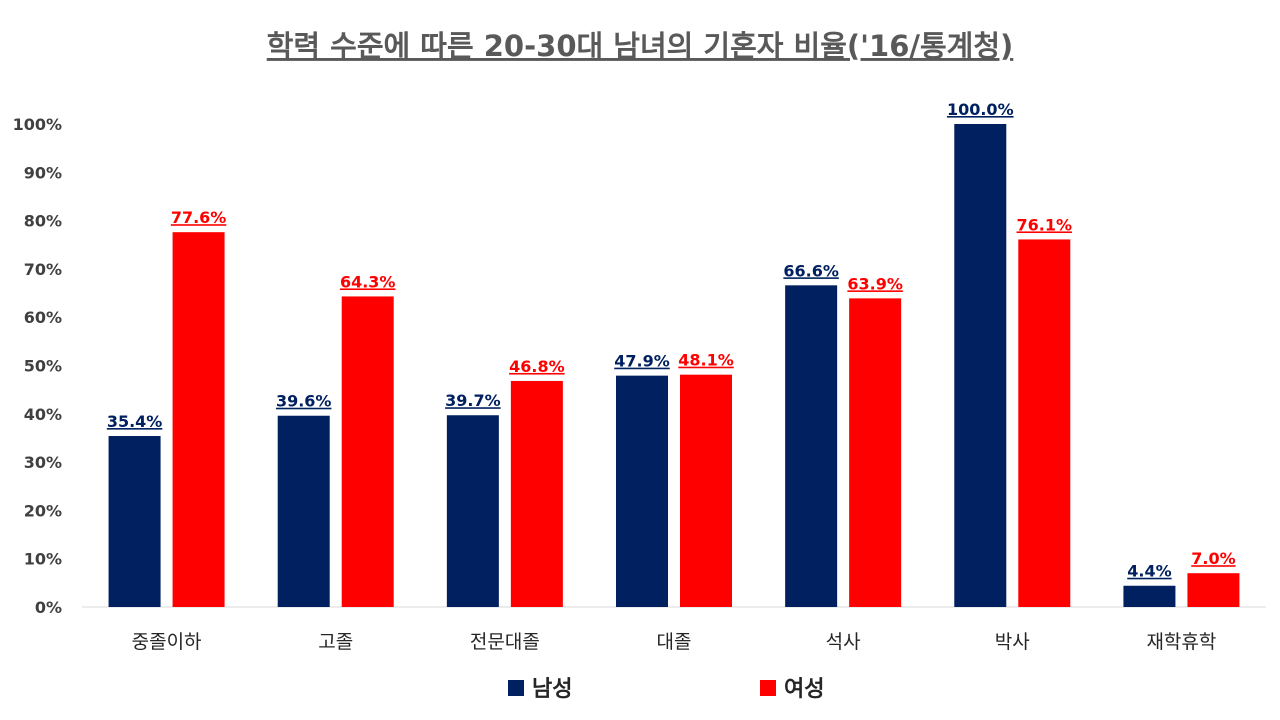  Describe the element at coordinates (843, 642) in the screenshot. I see `category-label: 석사` at that location.